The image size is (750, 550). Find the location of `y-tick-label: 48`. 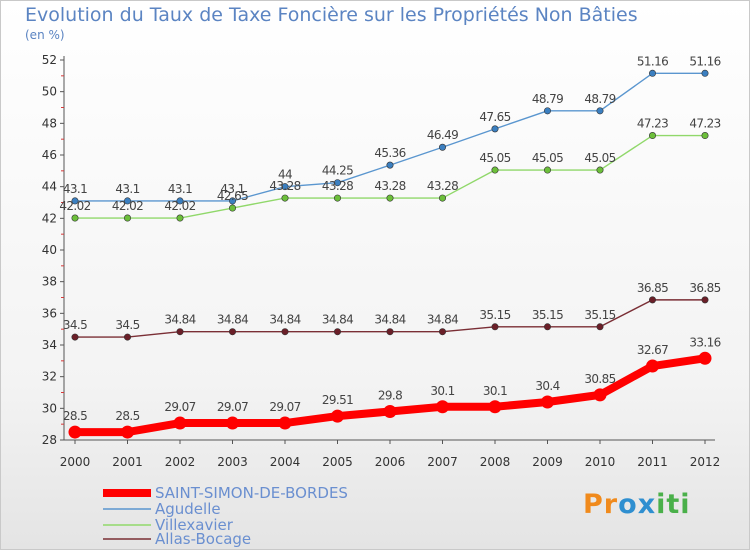

y-tick-label: 48 is located at coordinates (49, 123).